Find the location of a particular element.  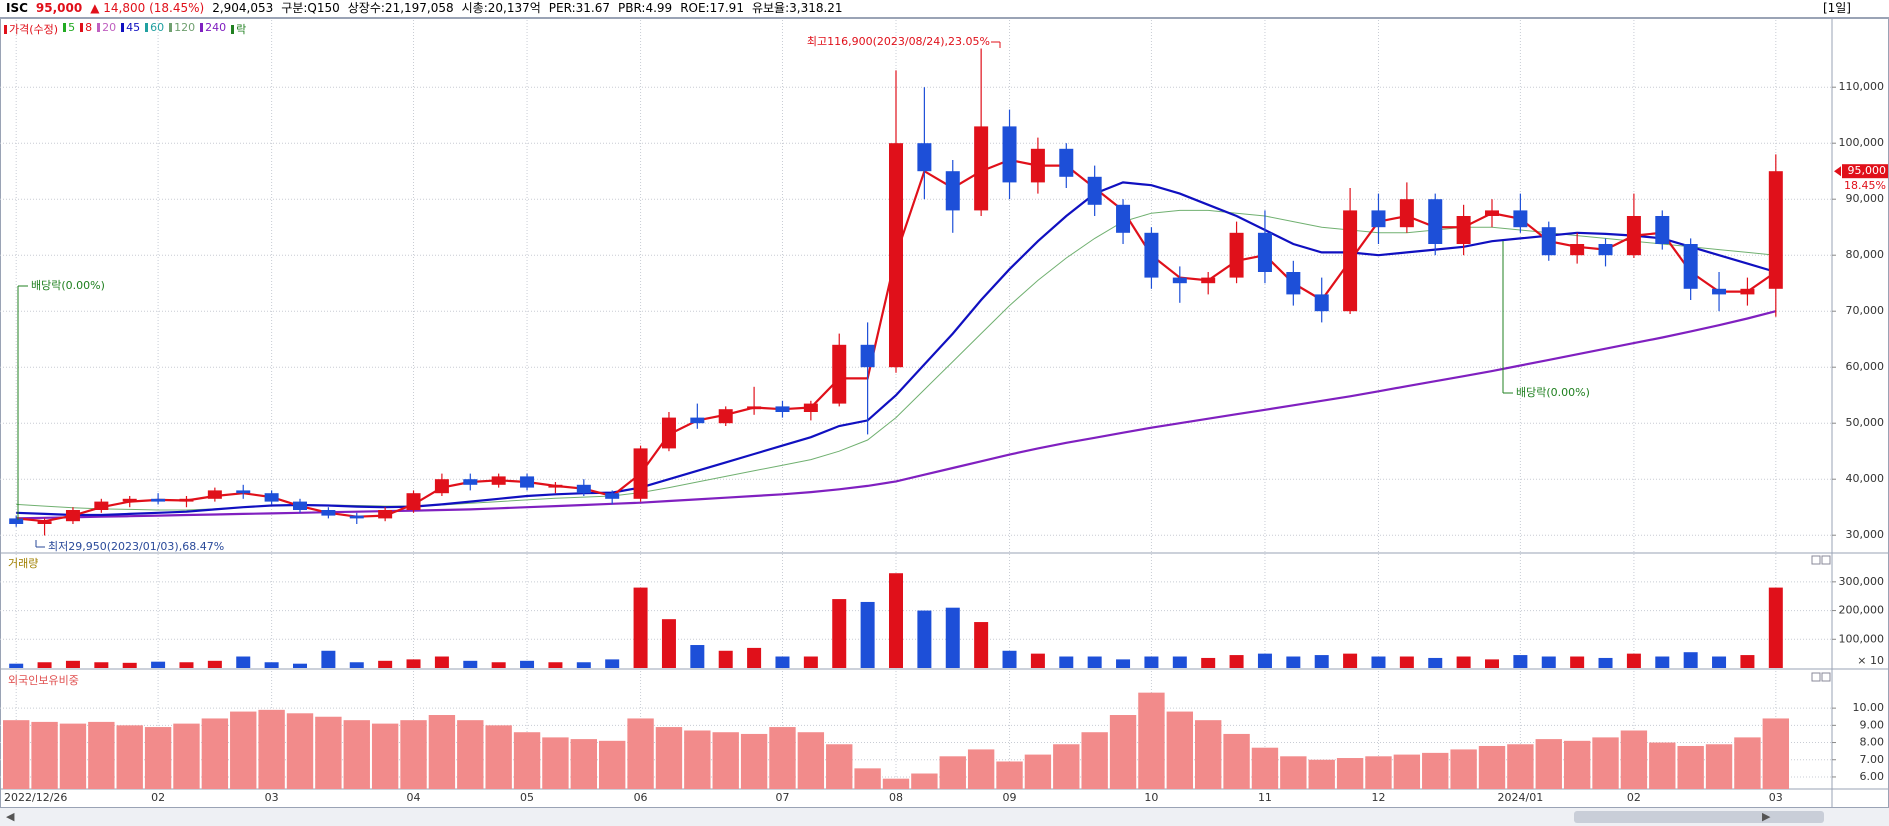

scrollbar is located at coordinates (944, 817).